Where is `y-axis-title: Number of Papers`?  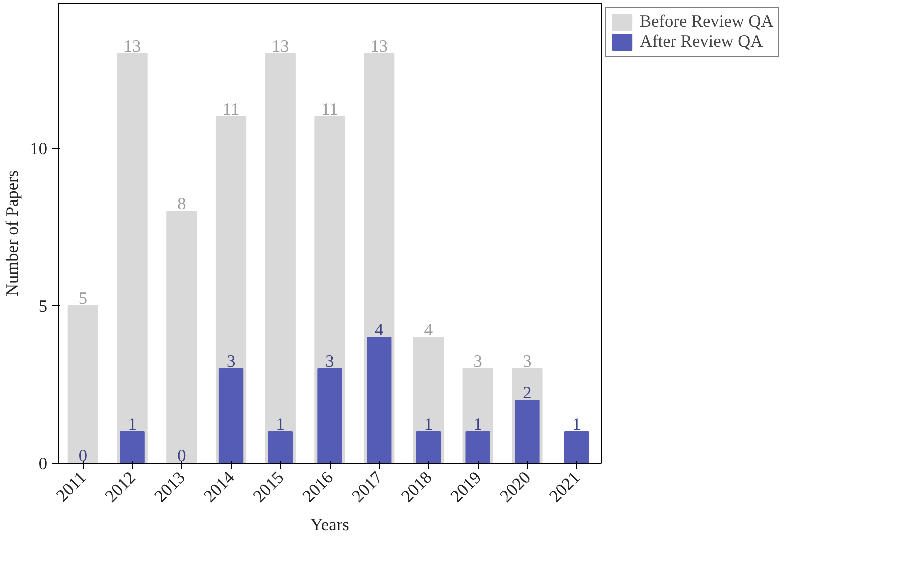 y-axis-title: Number of Papers is located at coordinates (12, 233).